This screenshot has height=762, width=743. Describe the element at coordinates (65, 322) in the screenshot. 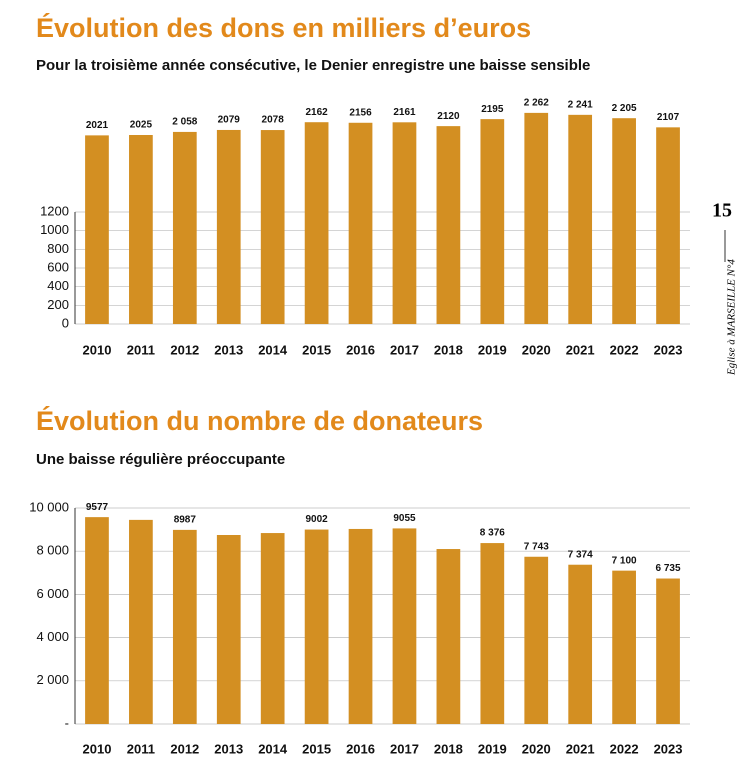

I see `y-tick-label: 0` at that location.